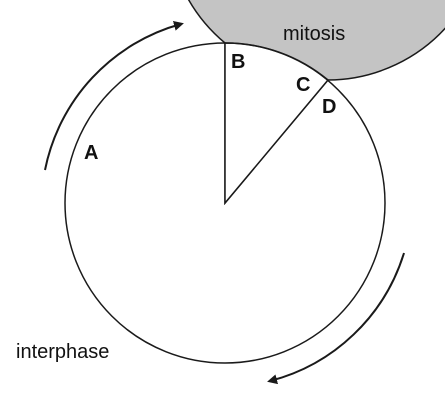 The height and width of the screenshot is (411, 445). Describe the element at coordinates (329, 107) in the screenshot. I see `label-d: D` at that location.